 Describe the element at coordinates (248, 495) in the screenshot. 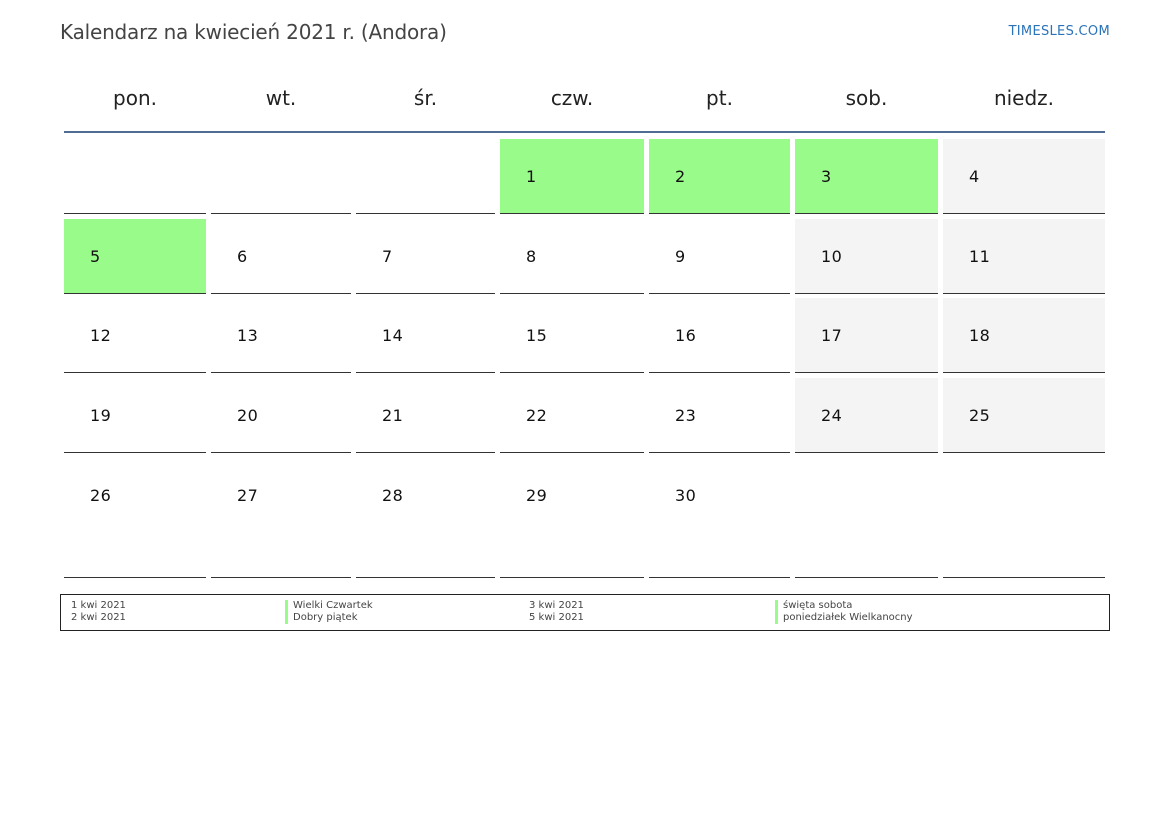

I see `day-number: 27` at that location.